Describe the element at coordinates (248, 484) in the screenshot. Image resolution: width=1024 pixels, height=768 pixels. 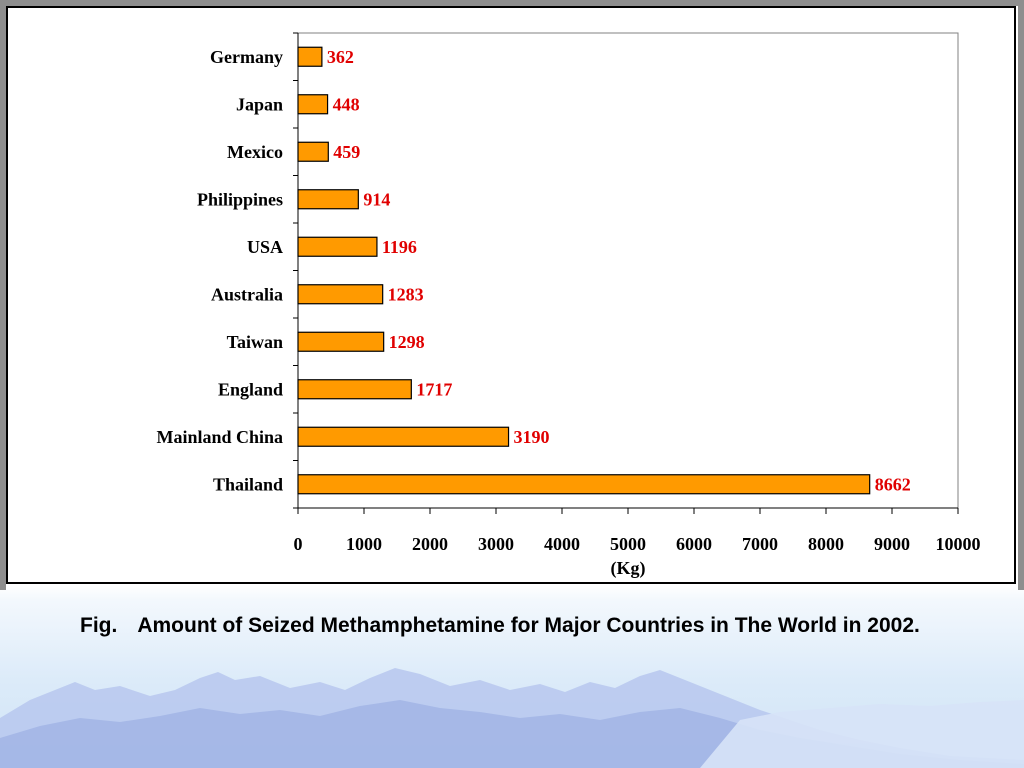
I see `category-label: Thailand` at that location.